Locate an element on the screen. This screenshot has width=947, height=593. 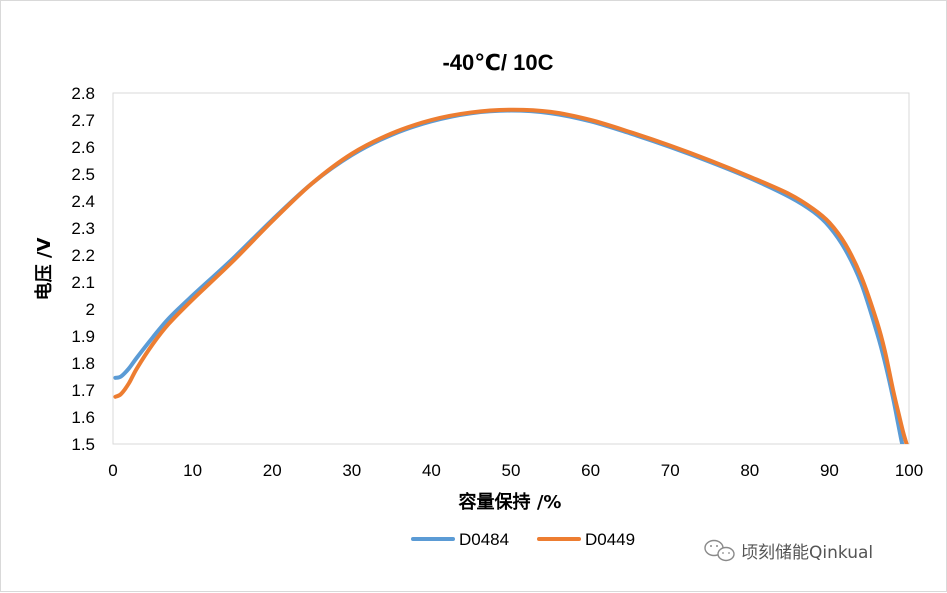
x-tick-label: 60 is located at coordinates (590, 470).